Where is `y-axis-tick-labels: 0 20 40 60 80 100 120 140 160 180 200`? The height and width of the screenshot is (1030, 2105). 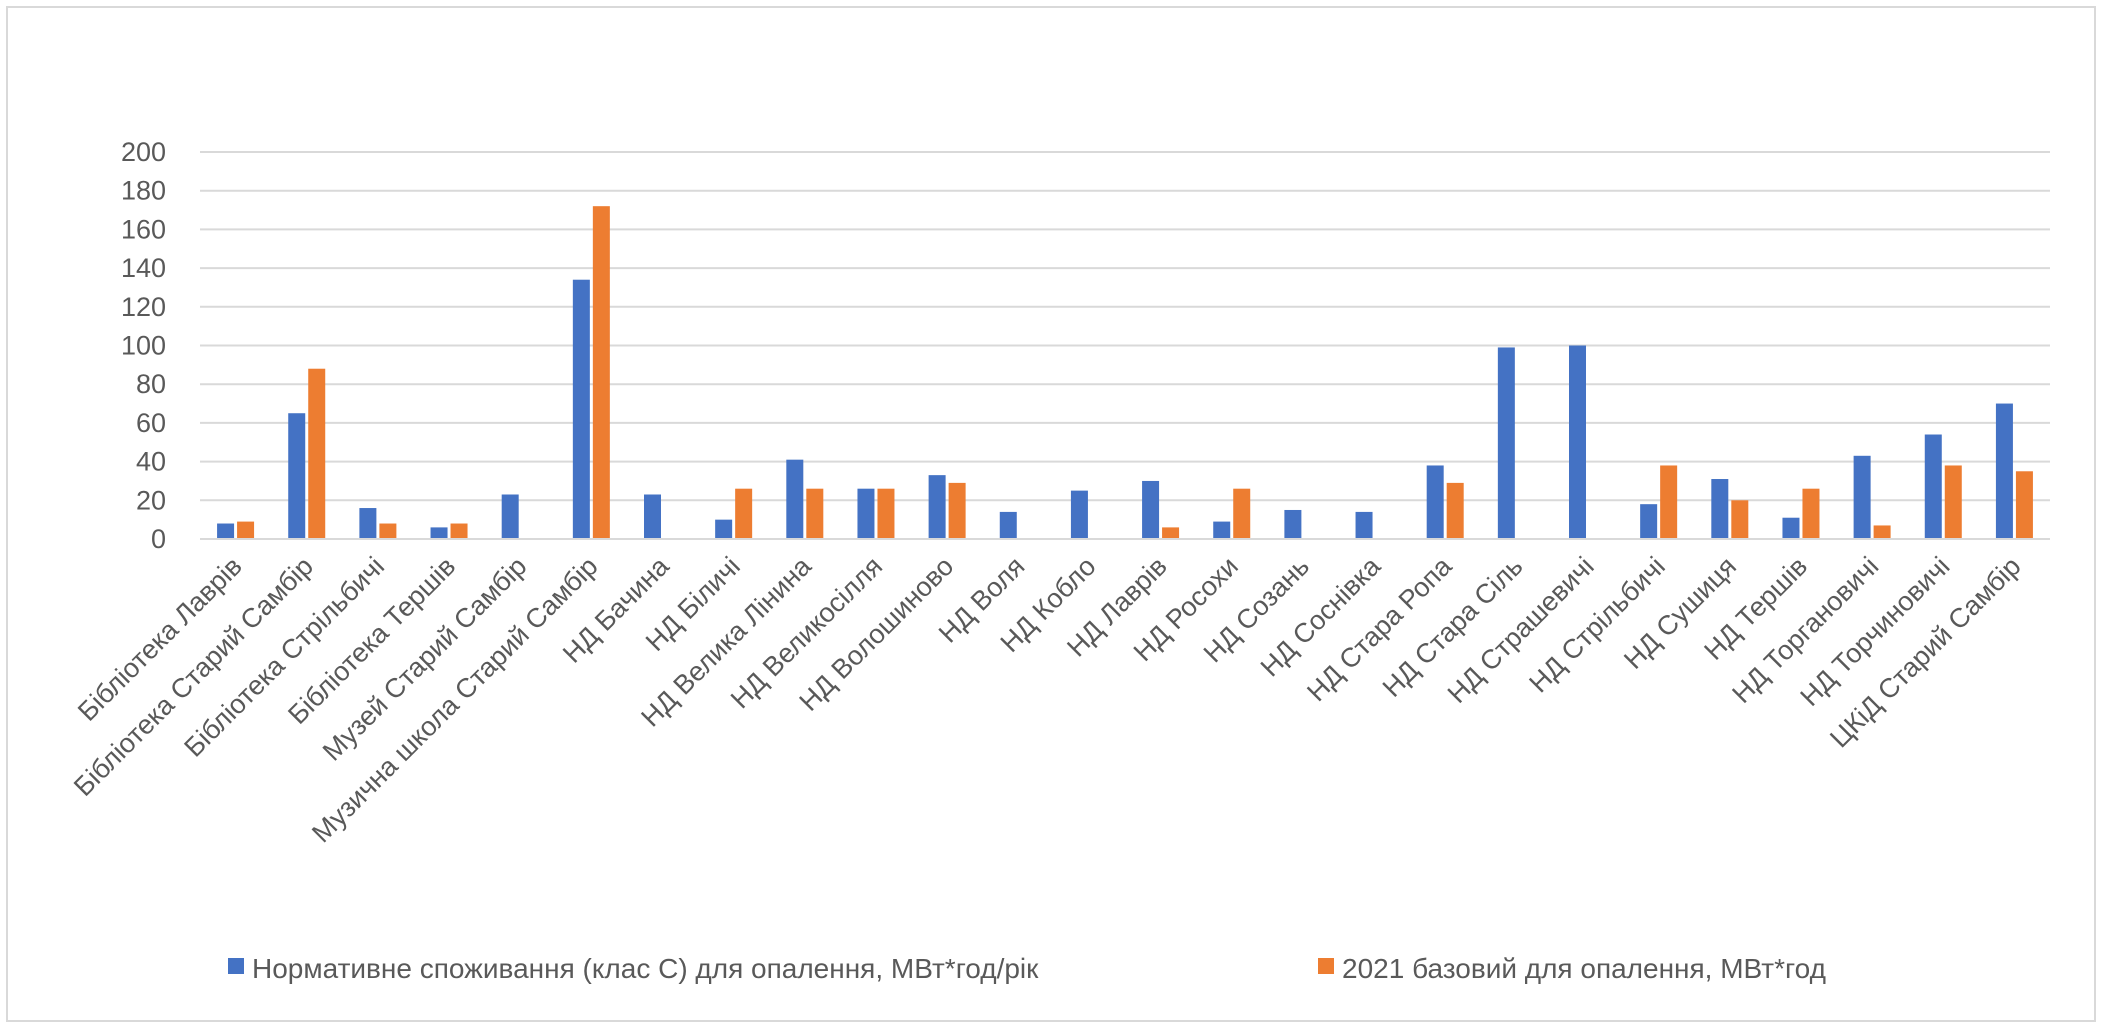 y-axis-tick-labels: 0 20 40 60 80 100 120 140 160 180 200 is located at coordinates (143, 345).